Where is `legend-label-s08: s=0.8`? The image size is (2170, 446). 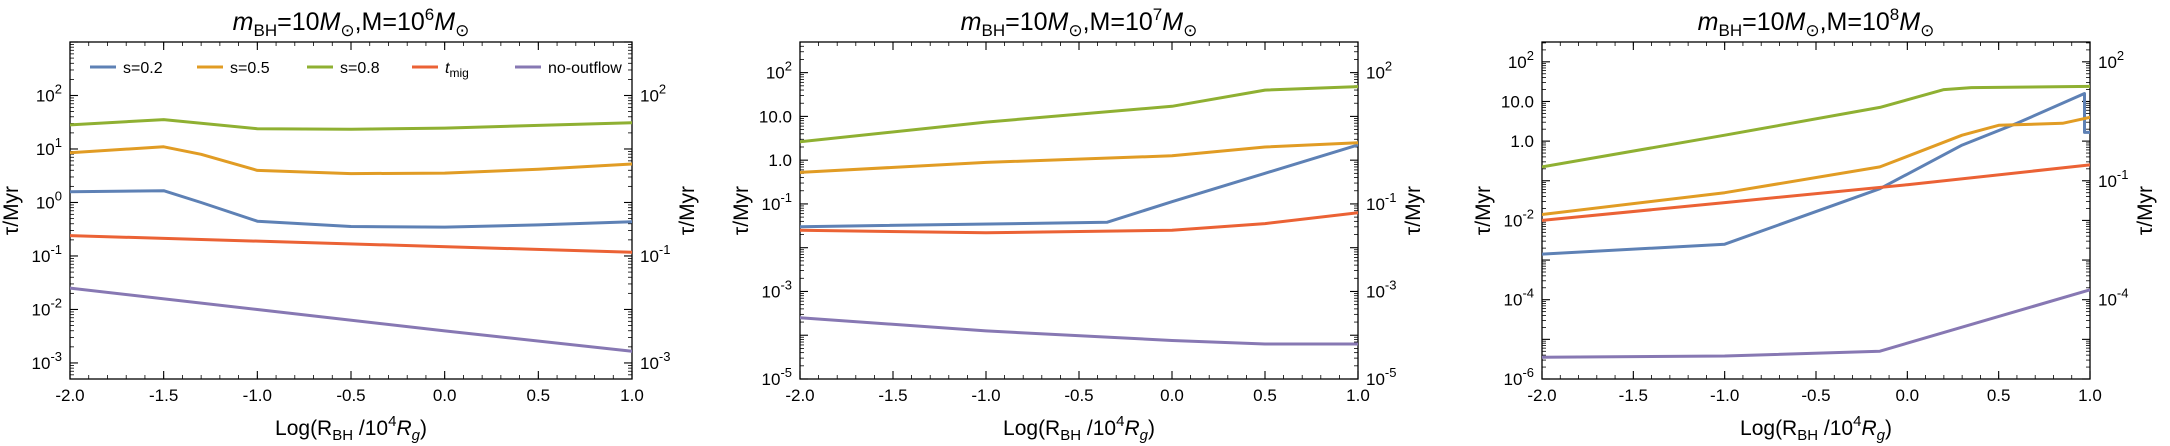
legend-label-s08: s=0.8 is located at coordinates (360, 68).